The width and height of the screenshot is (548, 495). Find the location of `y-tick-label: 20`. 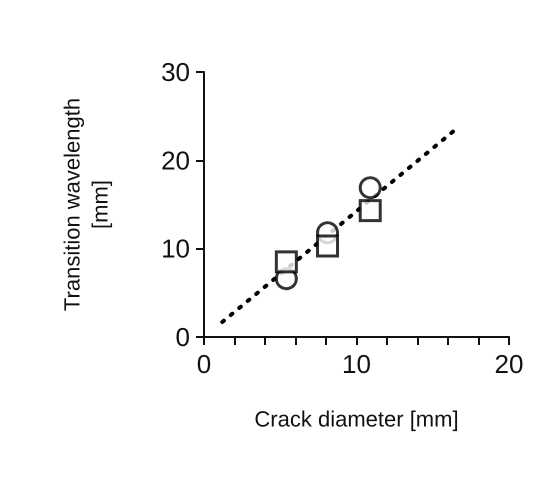

y-tick-label: 20 is located at coordinates (175, 160).